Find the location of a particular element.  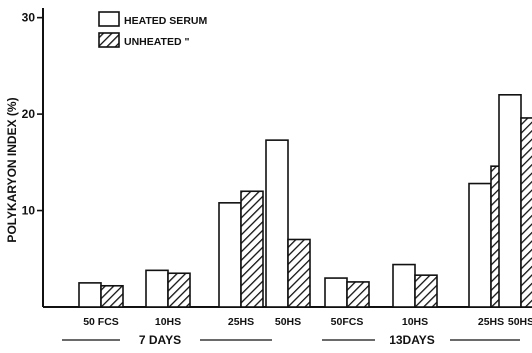

category-label: 50 FCS is located at coordinates (101, 322).